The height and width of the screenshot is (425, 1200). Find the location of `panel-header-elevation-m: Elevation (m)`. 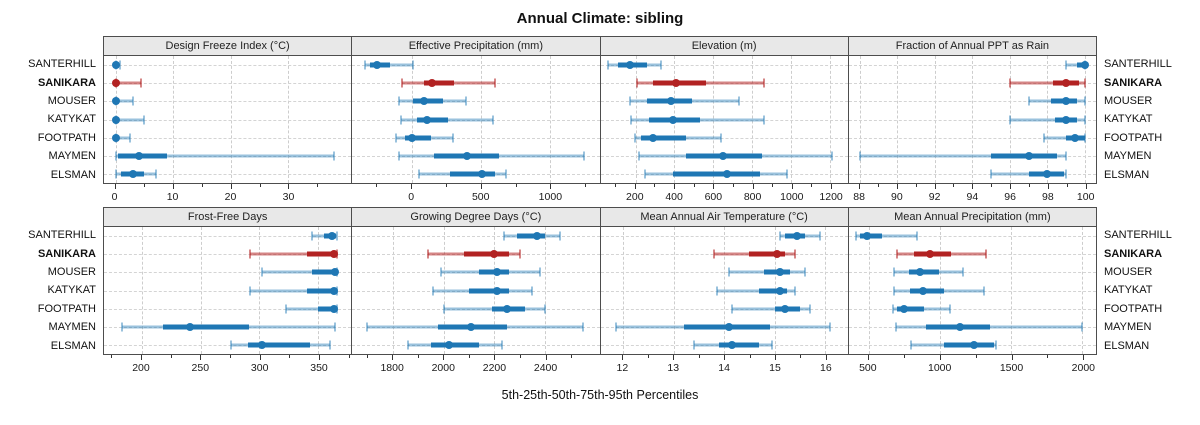

panel-header-elevation-m: Elevation (m) is located at coordinates (724, 45).